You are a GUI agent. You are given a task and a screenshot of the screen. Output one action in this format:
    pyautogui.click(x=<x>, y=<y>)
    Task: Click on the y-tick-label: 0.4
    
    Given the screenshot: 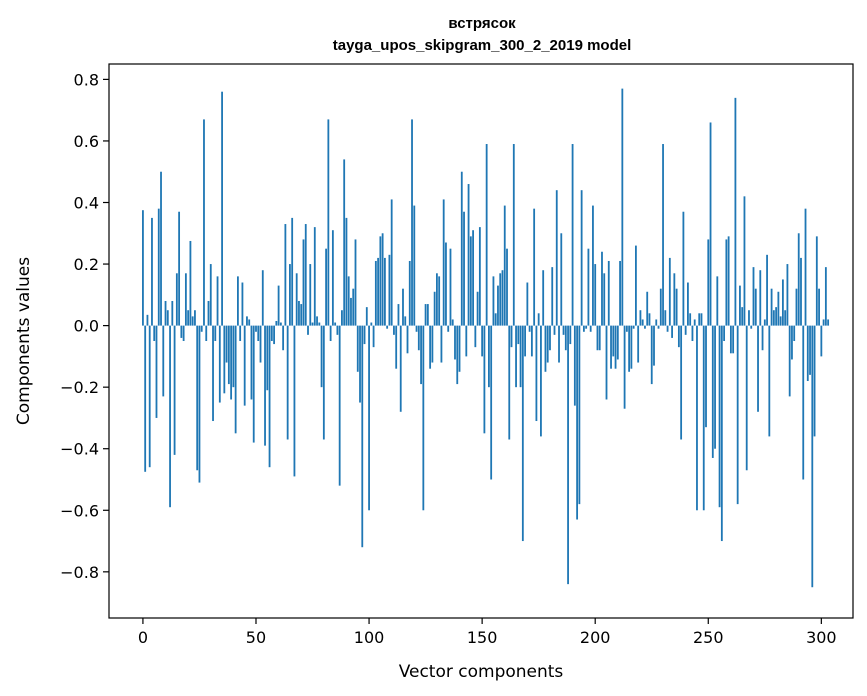 What is the action you would take?
    pyautogui.click(x=86, y=203)
    